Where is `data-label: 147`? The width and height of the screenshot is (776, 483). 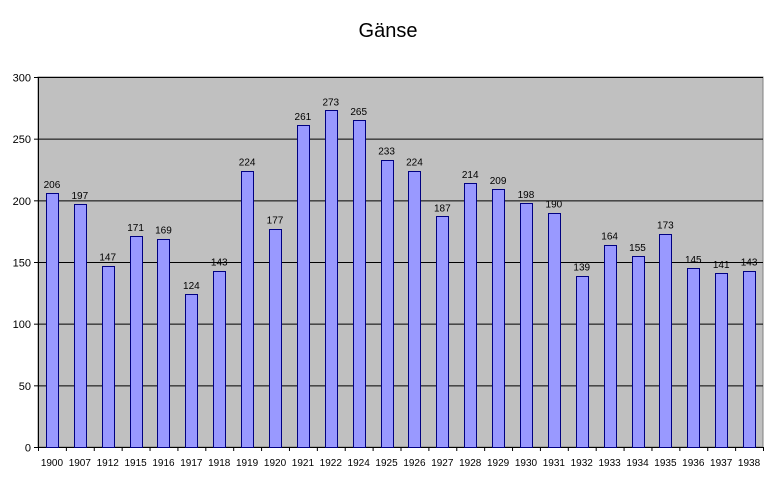
data-label: 147 is located at coordinates (107, 258).